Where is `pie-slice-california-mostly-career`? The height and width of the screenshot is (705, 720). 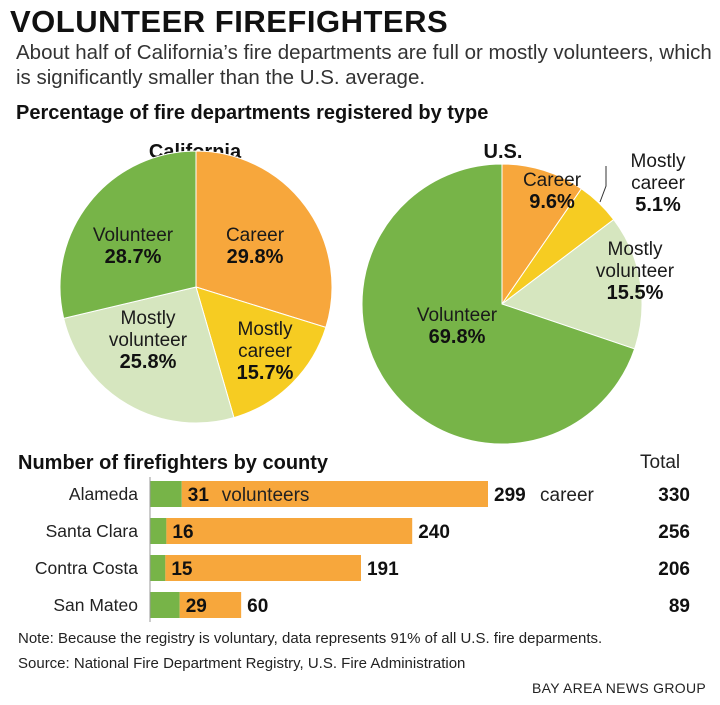
pie-slice-california-mostly-career is located at coordinates (261, 352).